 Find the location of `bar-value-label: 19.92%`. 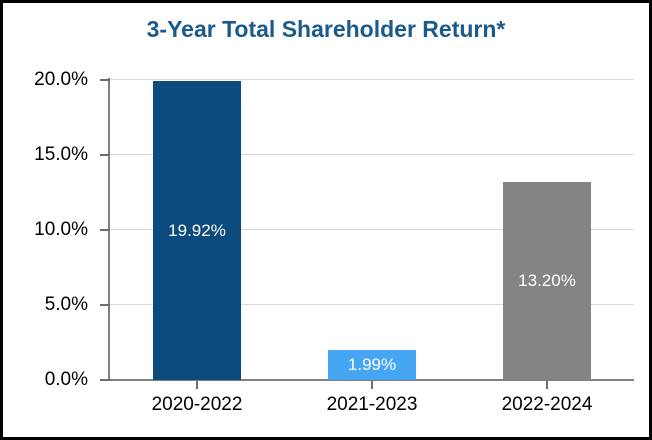

bar-value-label: 19.92% is located at coordinates (197, 230).